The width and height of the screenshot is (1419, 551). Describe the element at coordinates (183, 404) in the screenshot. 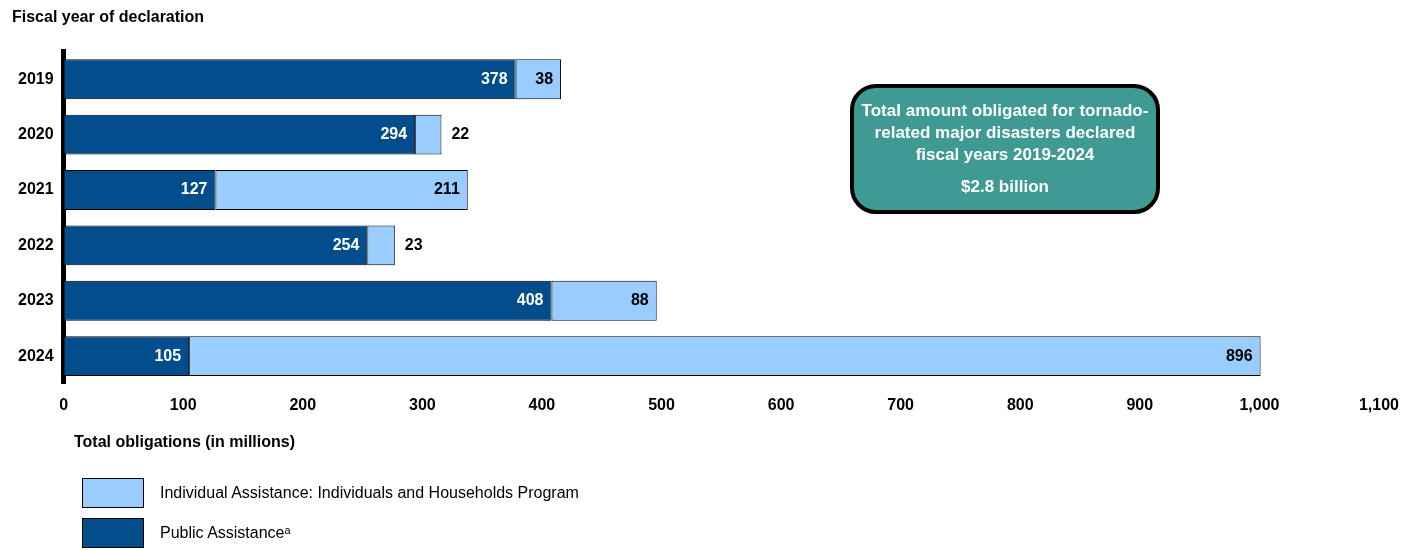

I see `x-tick-label: 100` at that location.